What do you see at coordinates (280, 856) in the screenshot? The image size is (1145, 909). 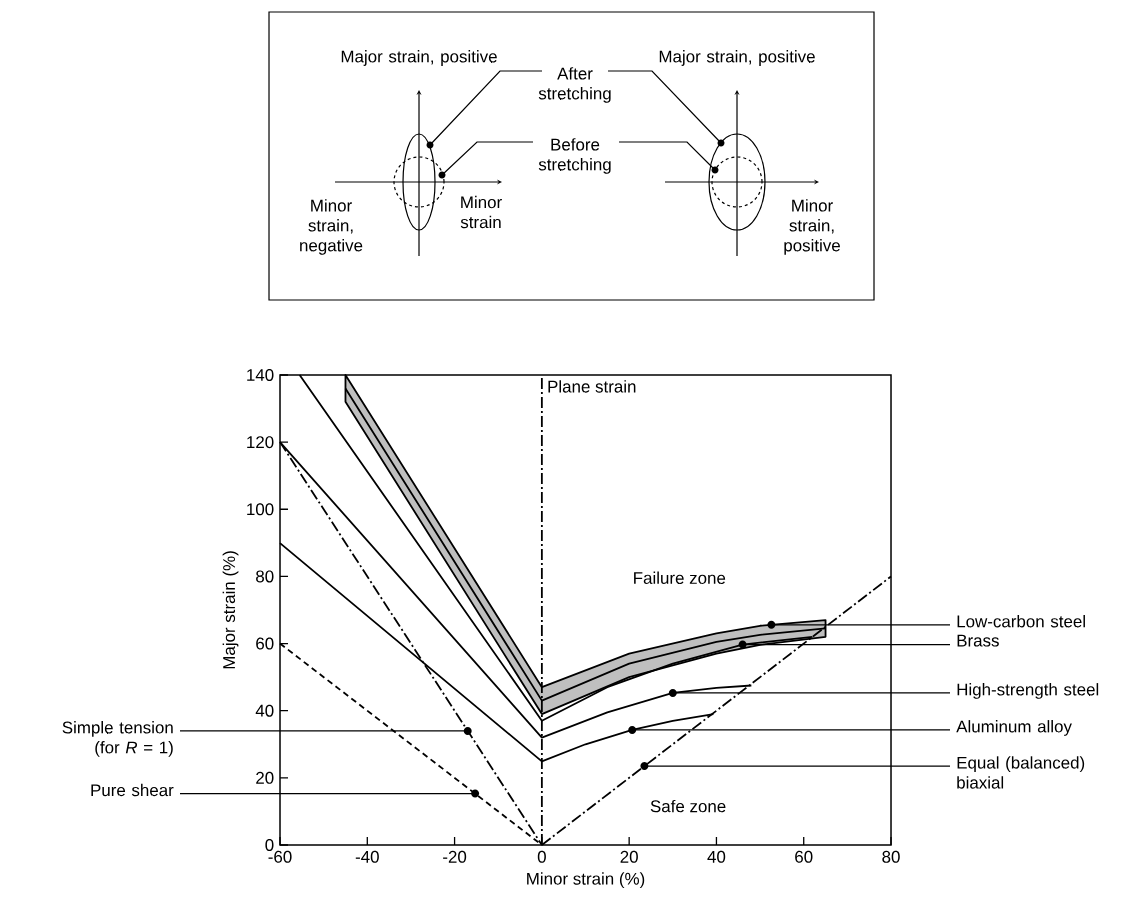 I see `x-tick-label: -60` at bounding box center [280, 856].